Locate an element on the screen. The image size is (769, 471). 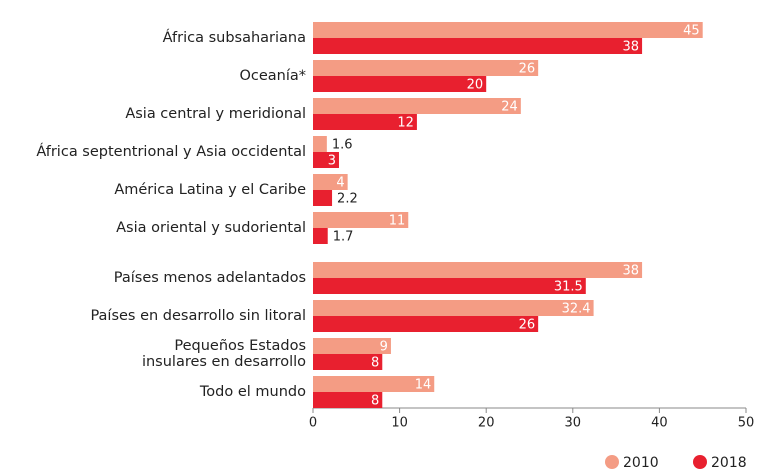
value-label: 24 is located at coordinates (509, 107).